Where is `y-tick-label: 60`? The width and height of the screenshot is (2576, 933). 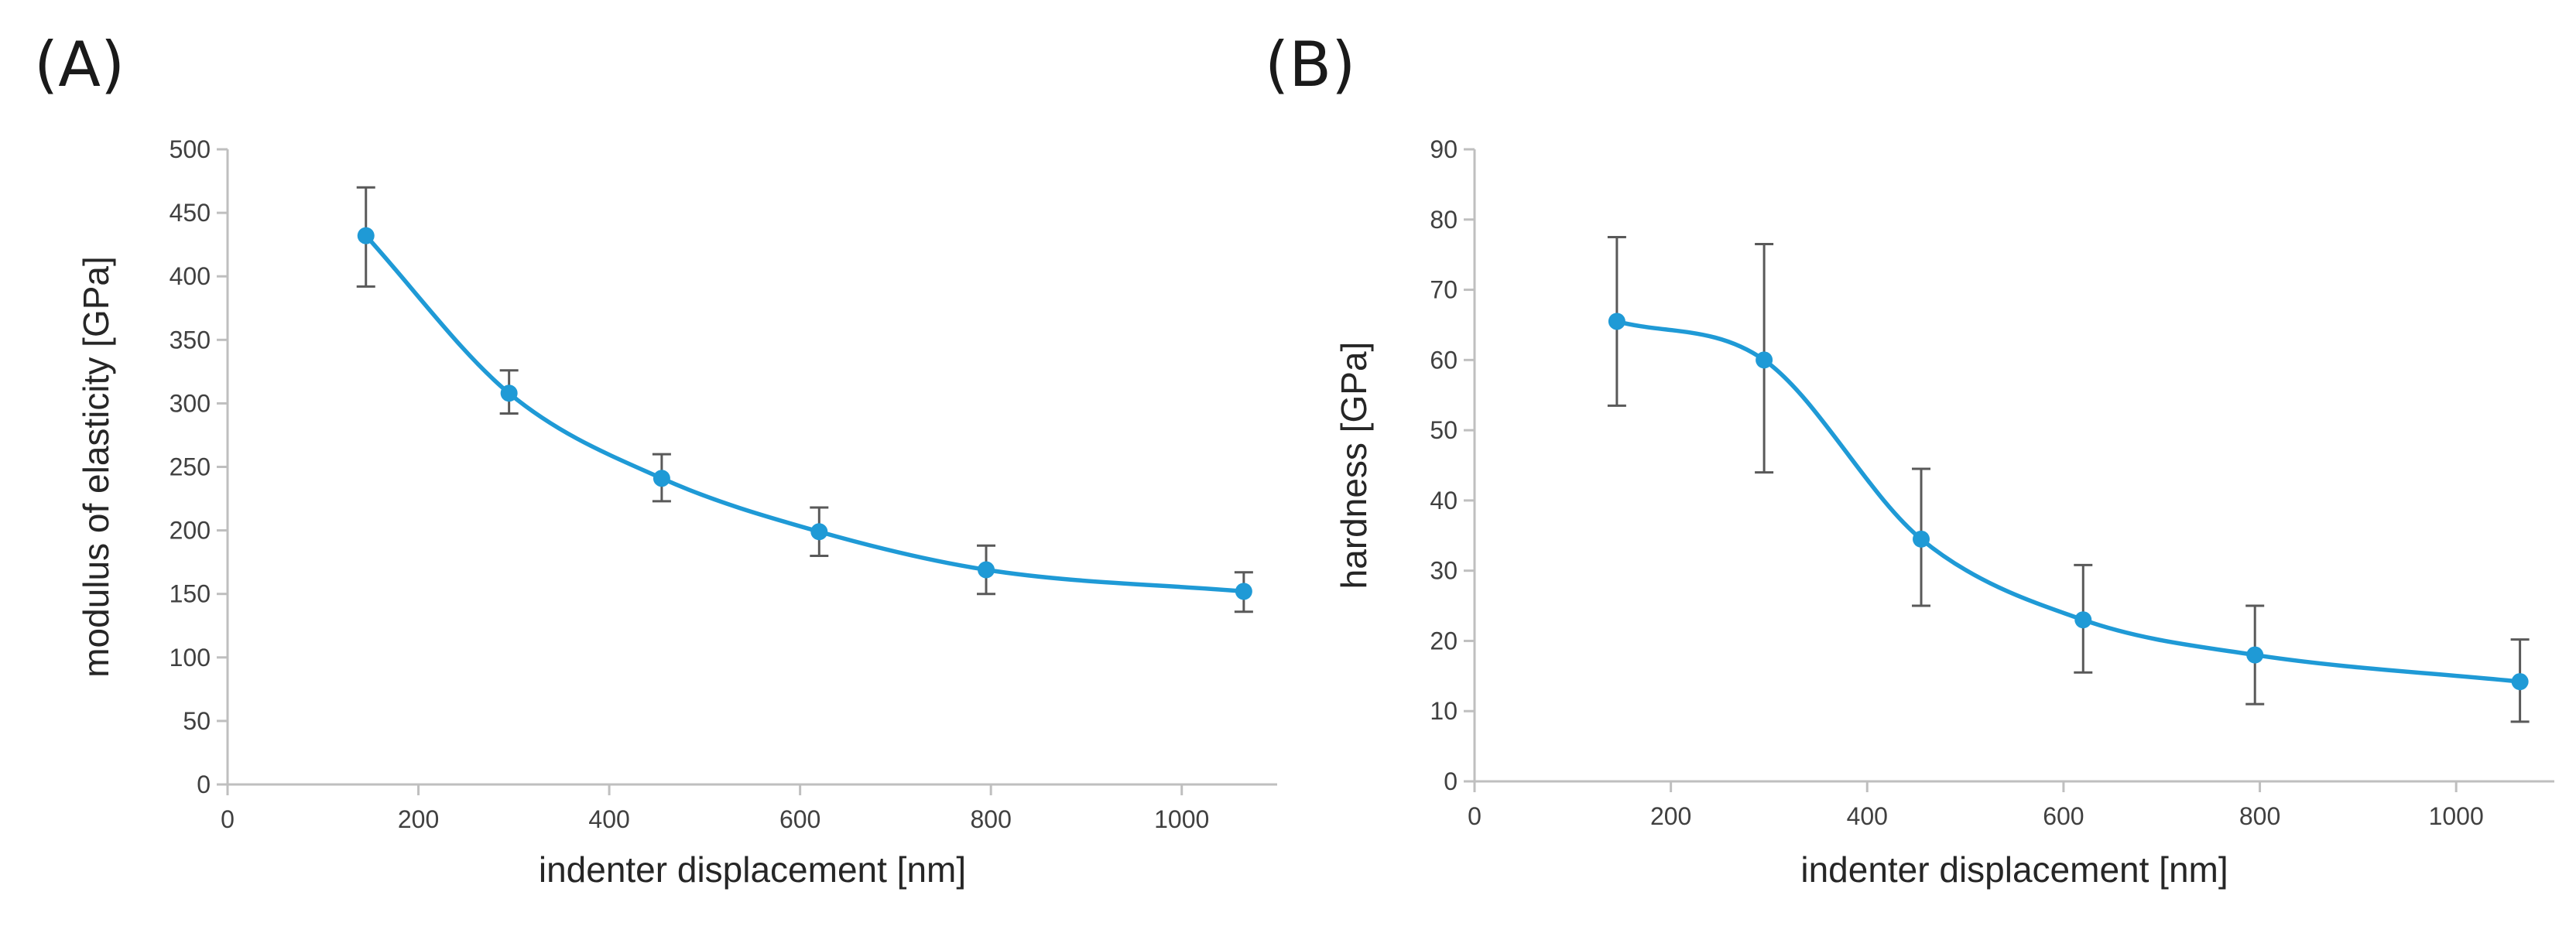
y-tick-label: 60 is located at coordinates (1444, 360).